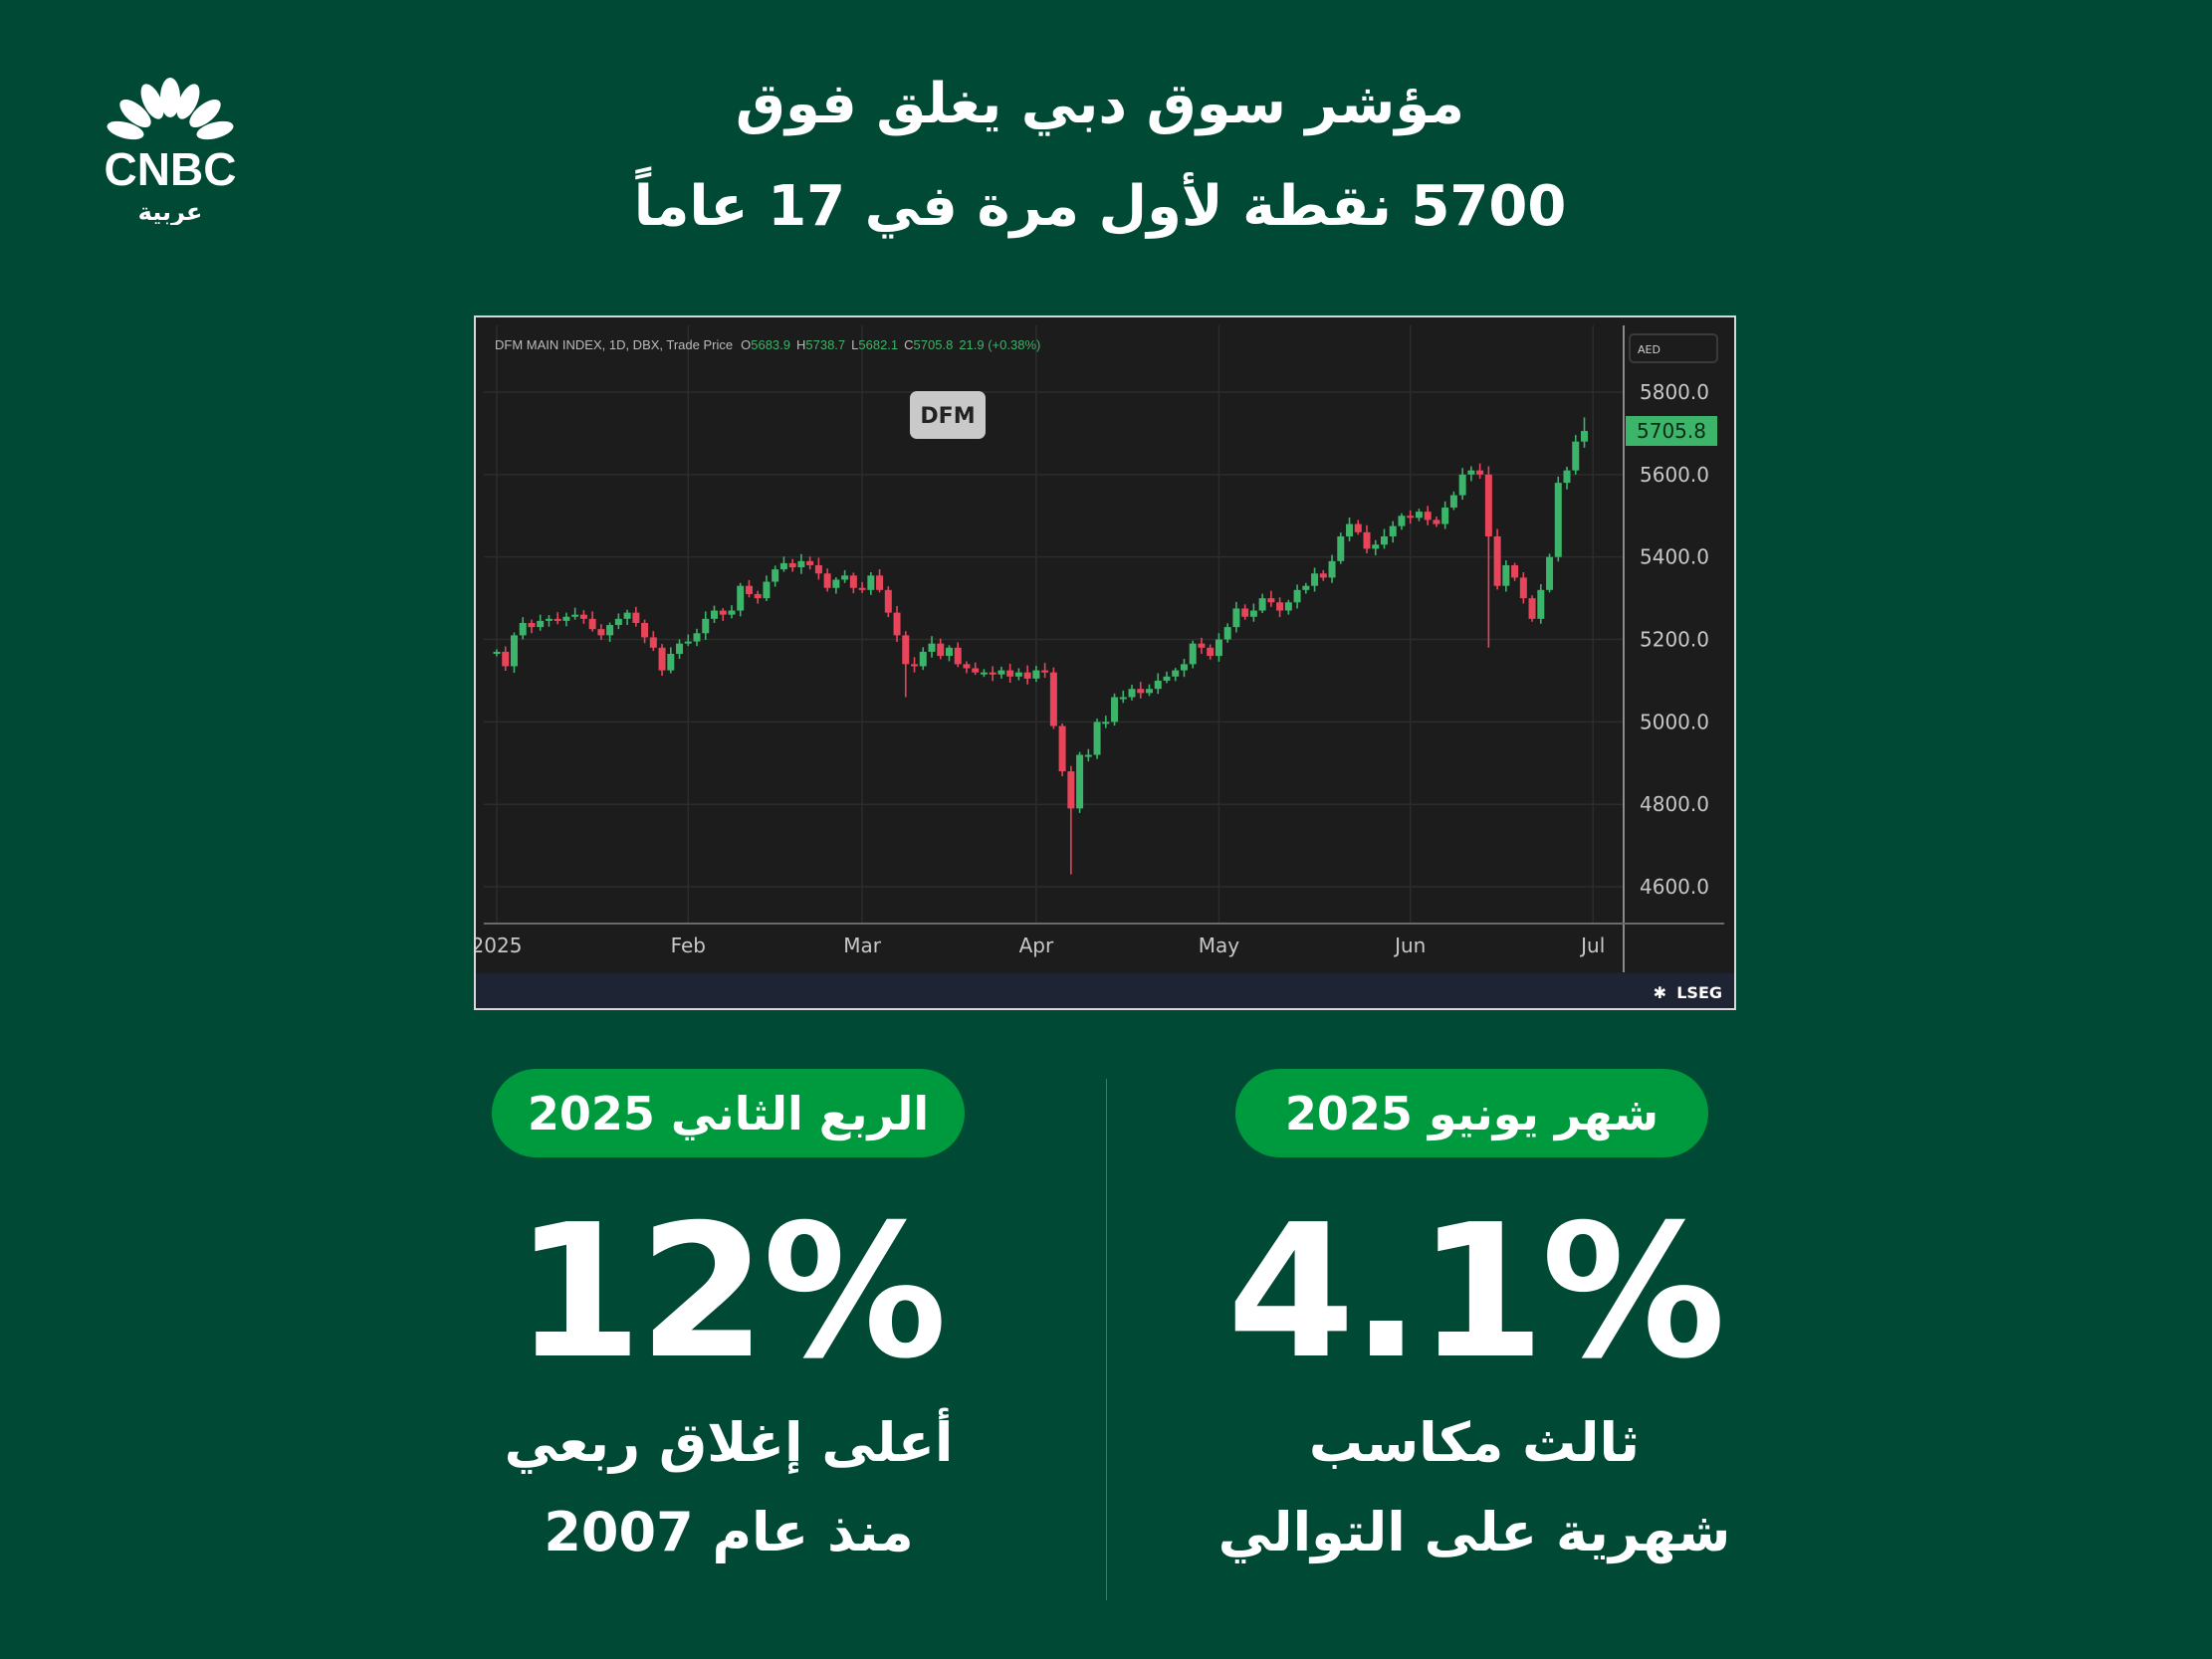  Describe the element at coordinates (862, 945) in the screenshot. I see `date-tick-label: Mar` at that location.